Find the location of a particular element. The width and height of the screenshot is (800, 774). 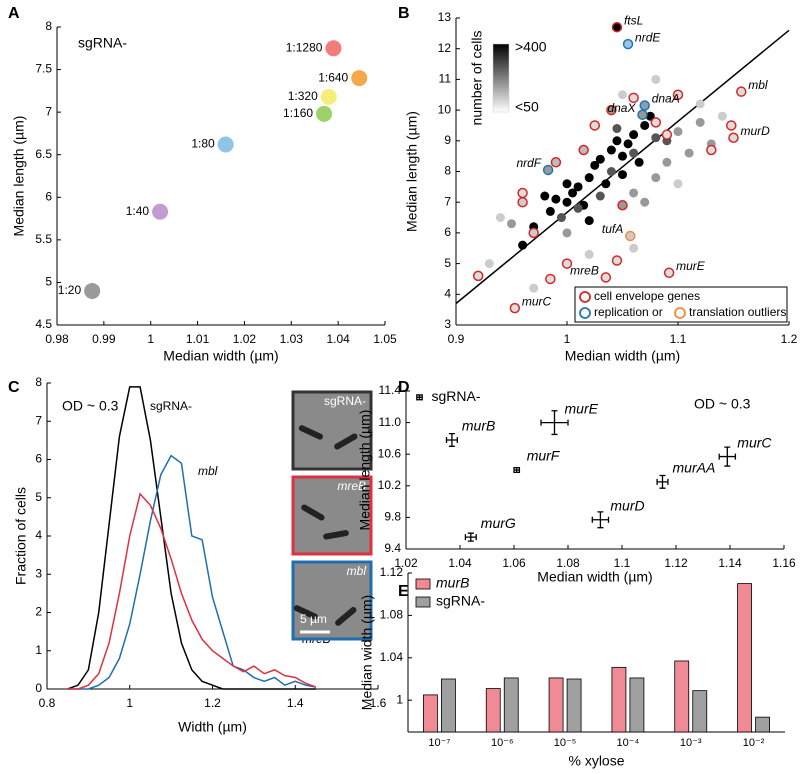

point-label: murF is located at coordinates (544, 456).